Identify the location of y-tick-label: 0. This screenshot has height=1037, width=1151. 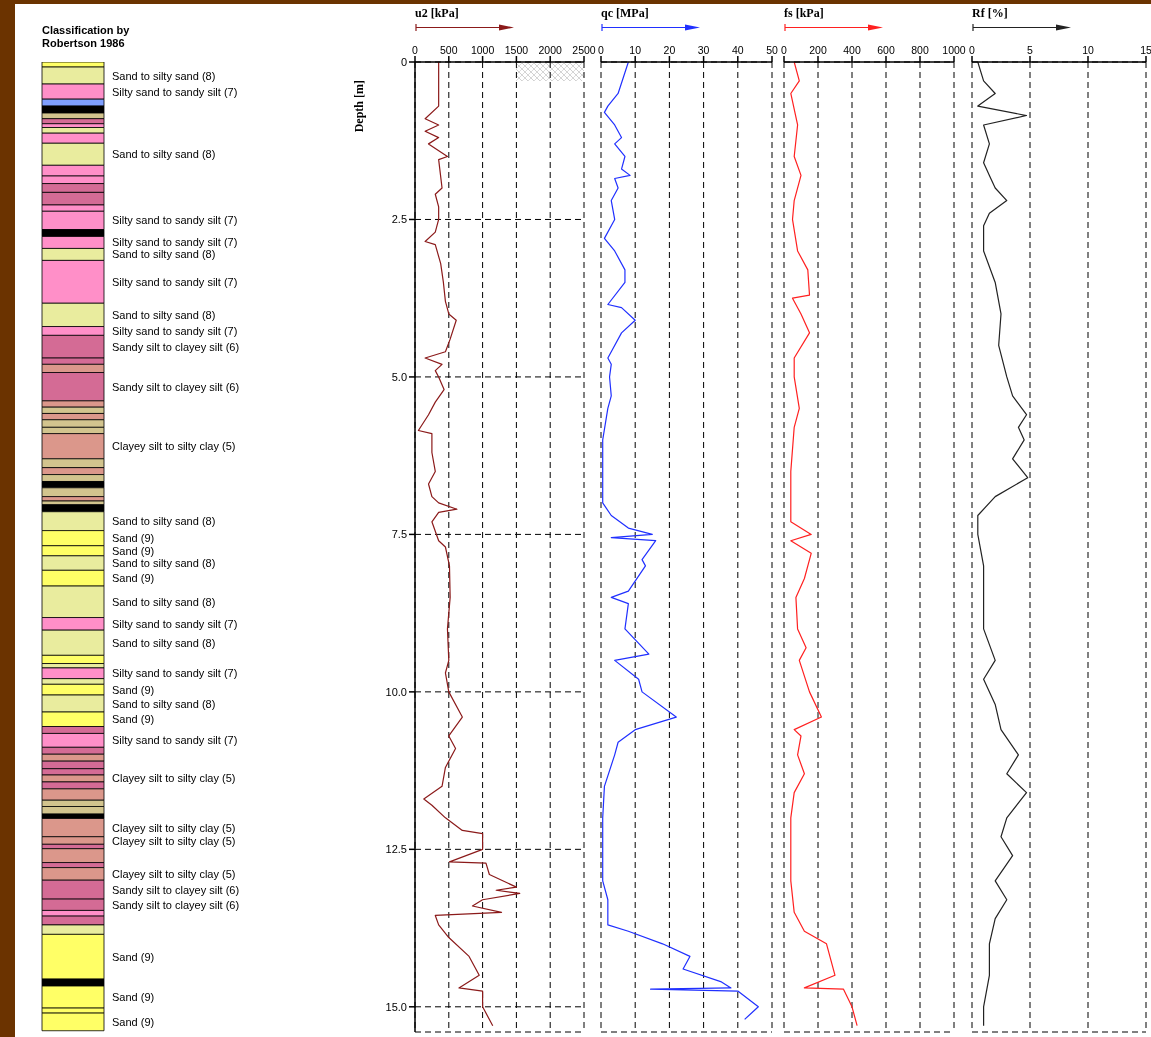
(403, 61).